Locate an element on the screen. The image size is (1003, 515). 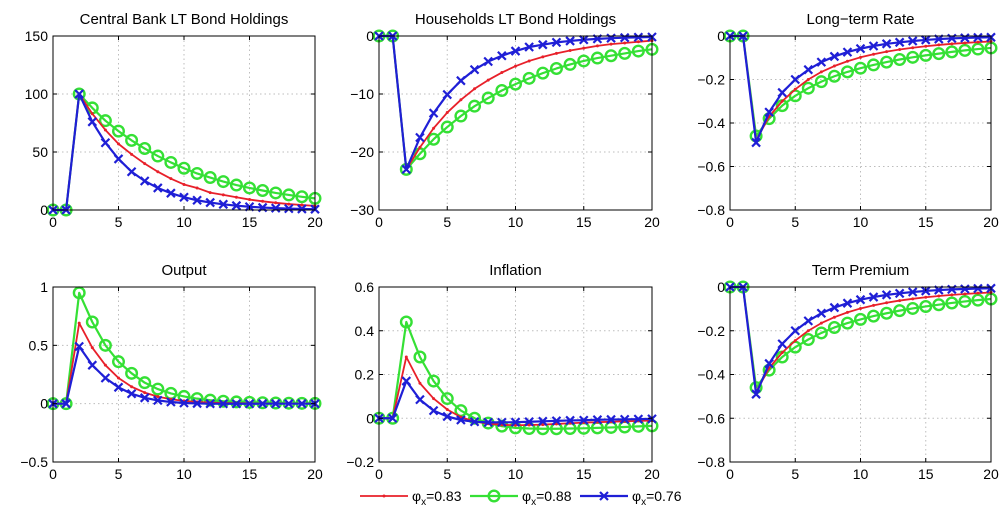
y-tick-label: 0.5 is located at coordinates (39, 345).